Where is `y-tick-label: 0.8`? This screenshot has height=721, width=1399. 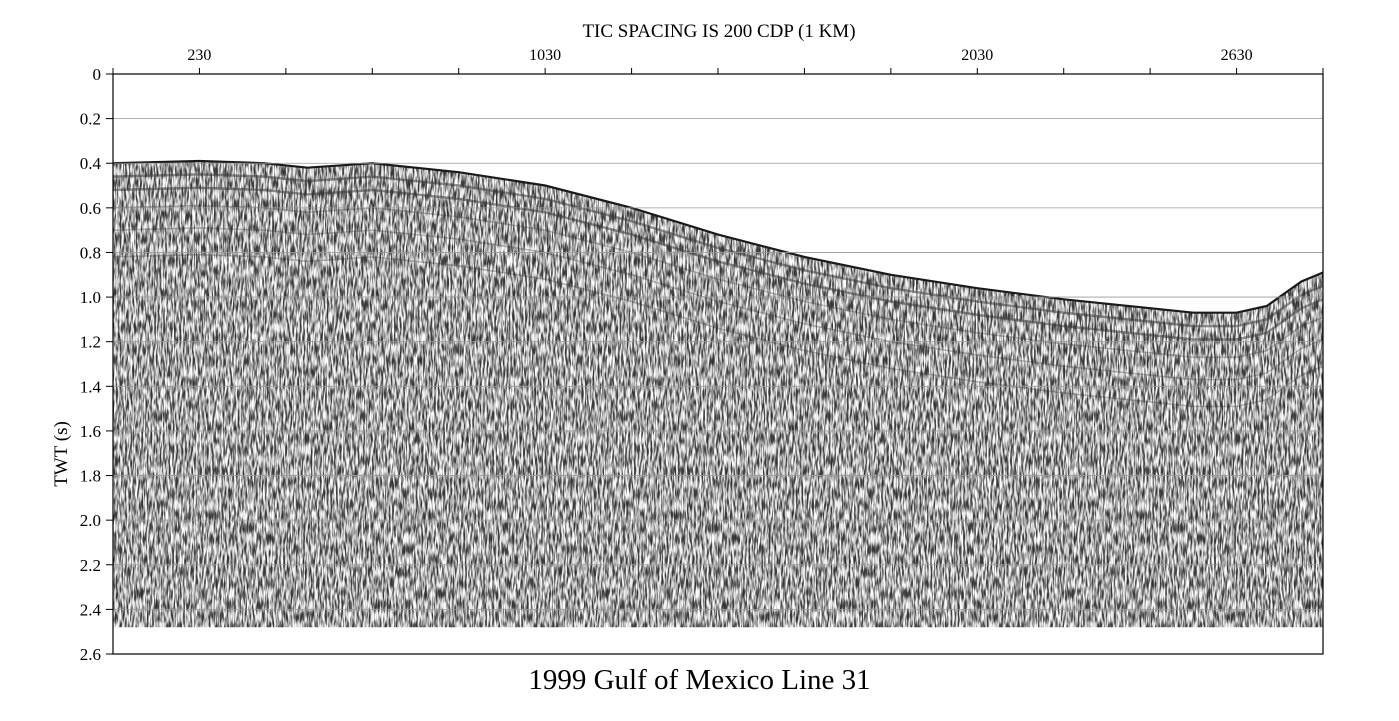
y-tick-label: 0.8 is located at coordinates (90, 252).